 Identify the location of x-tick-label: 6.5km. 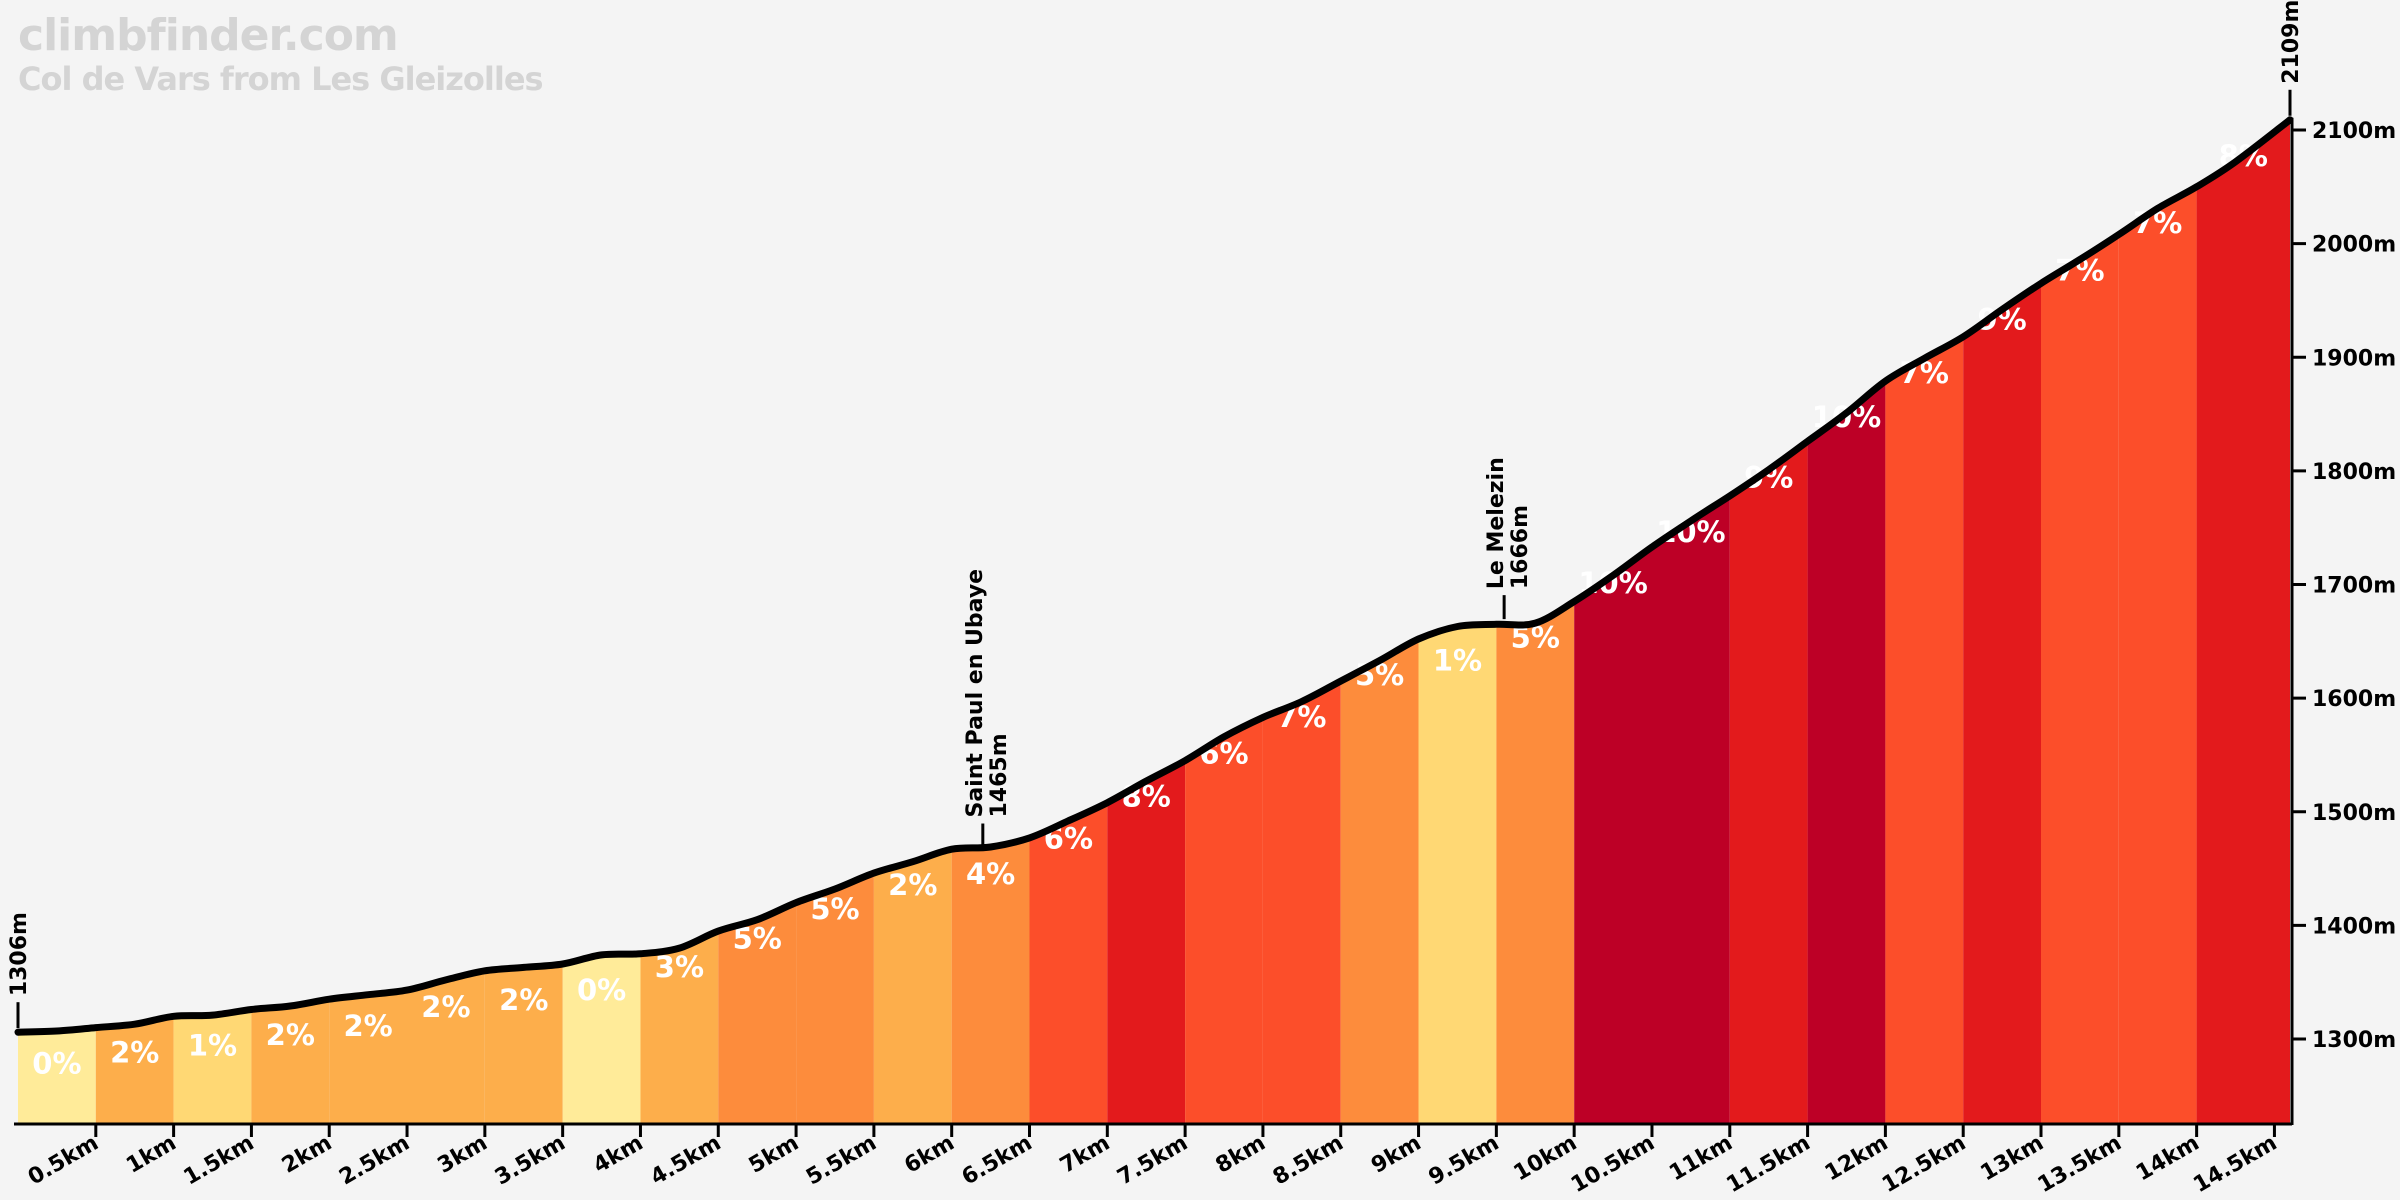
(997, 1161).